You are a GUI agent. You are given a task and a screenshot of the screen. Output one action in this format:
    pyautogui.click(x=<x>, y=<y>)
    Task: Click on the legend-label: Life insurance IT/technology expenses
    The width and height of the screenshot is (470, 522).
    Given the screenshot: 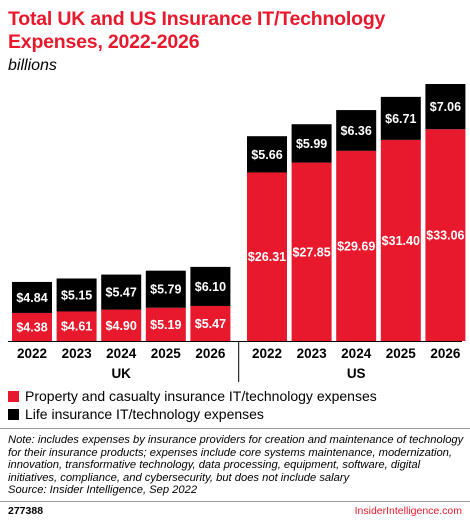 What is the action you would take?
    pyautogui.click(x=144, y=414)
    